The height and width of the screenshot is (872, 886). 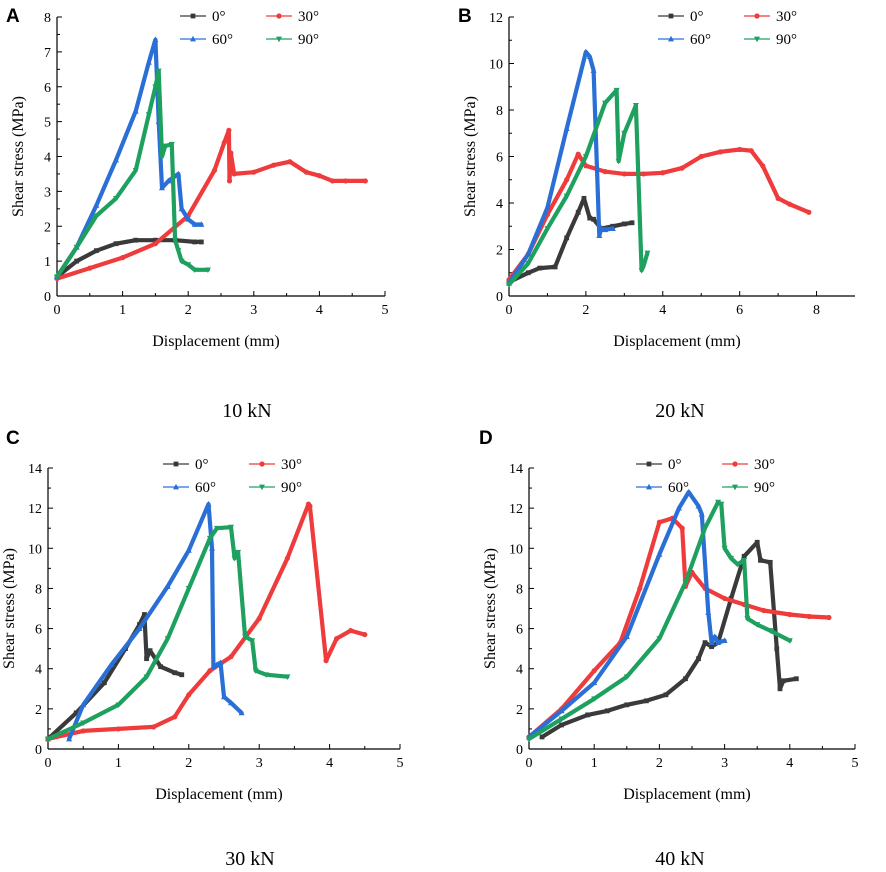 I want to click on panel-c-y-tick-label-6: 12, so click(x=35, y=509).